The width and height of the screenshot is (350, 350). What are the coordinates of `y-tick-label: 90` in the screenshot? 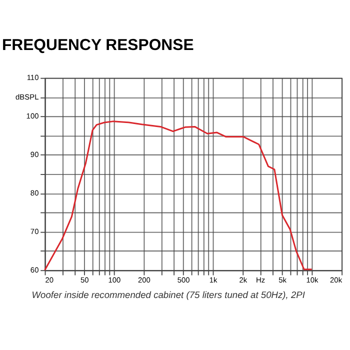 It's located at (34, 155).